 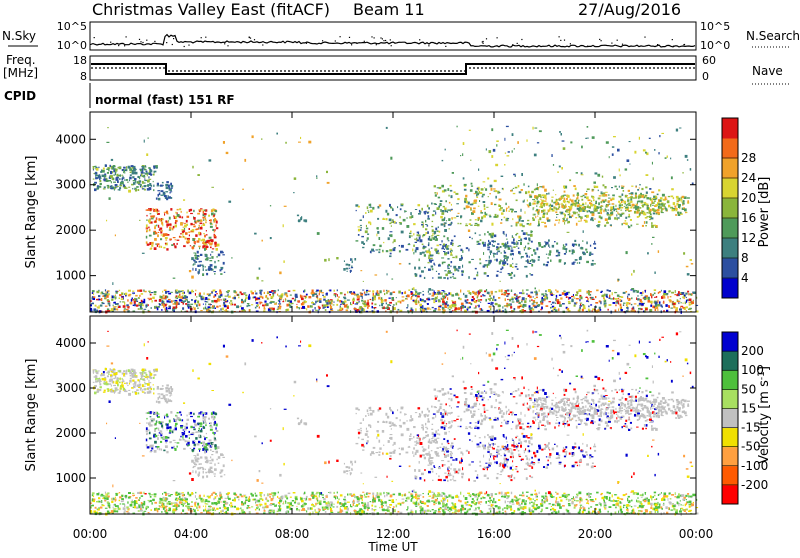 What do you see at coordinates (709, 60) in the screenshot?
I see `nave-tick-top: 60` at bounding box center [709, 60].